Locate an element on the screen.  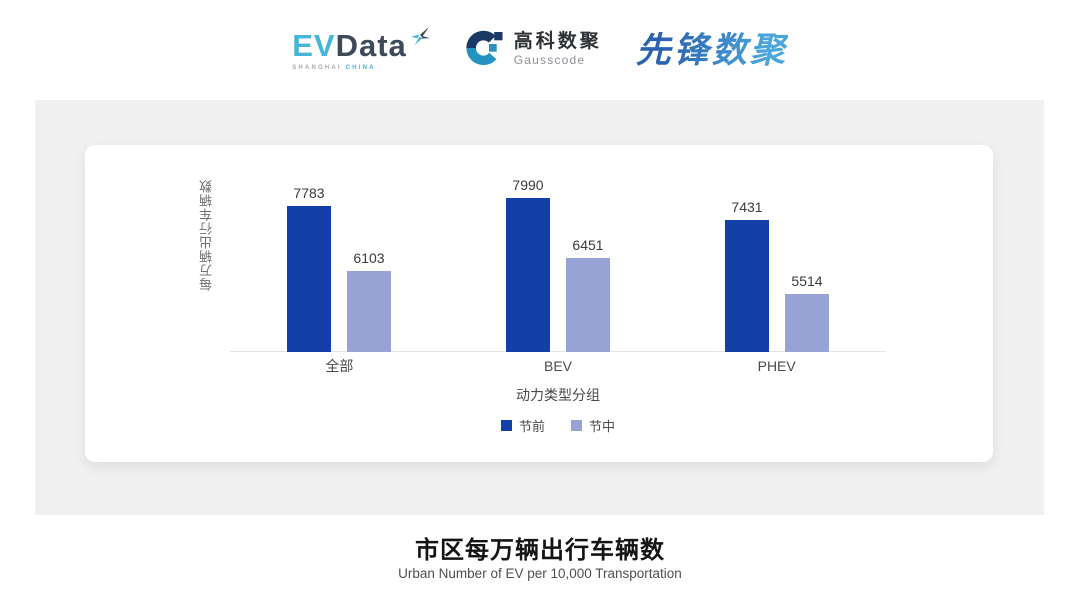
bar-value-label: 5514 is located at coordinates (807, 281).